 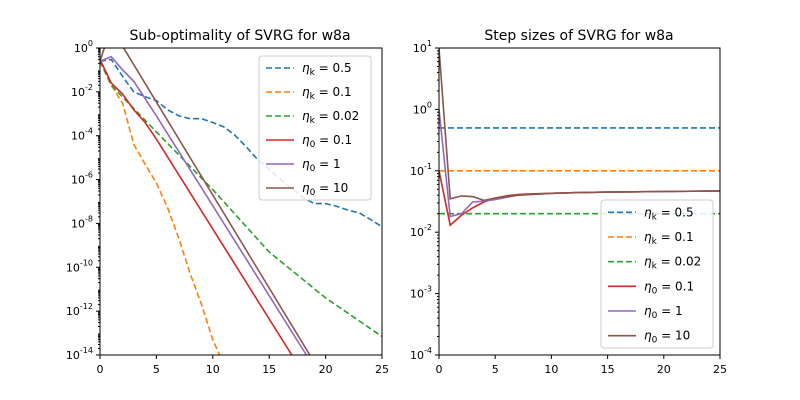 I want to click on y-tick-label: 10⁻¹, so click(x=421, y=170).